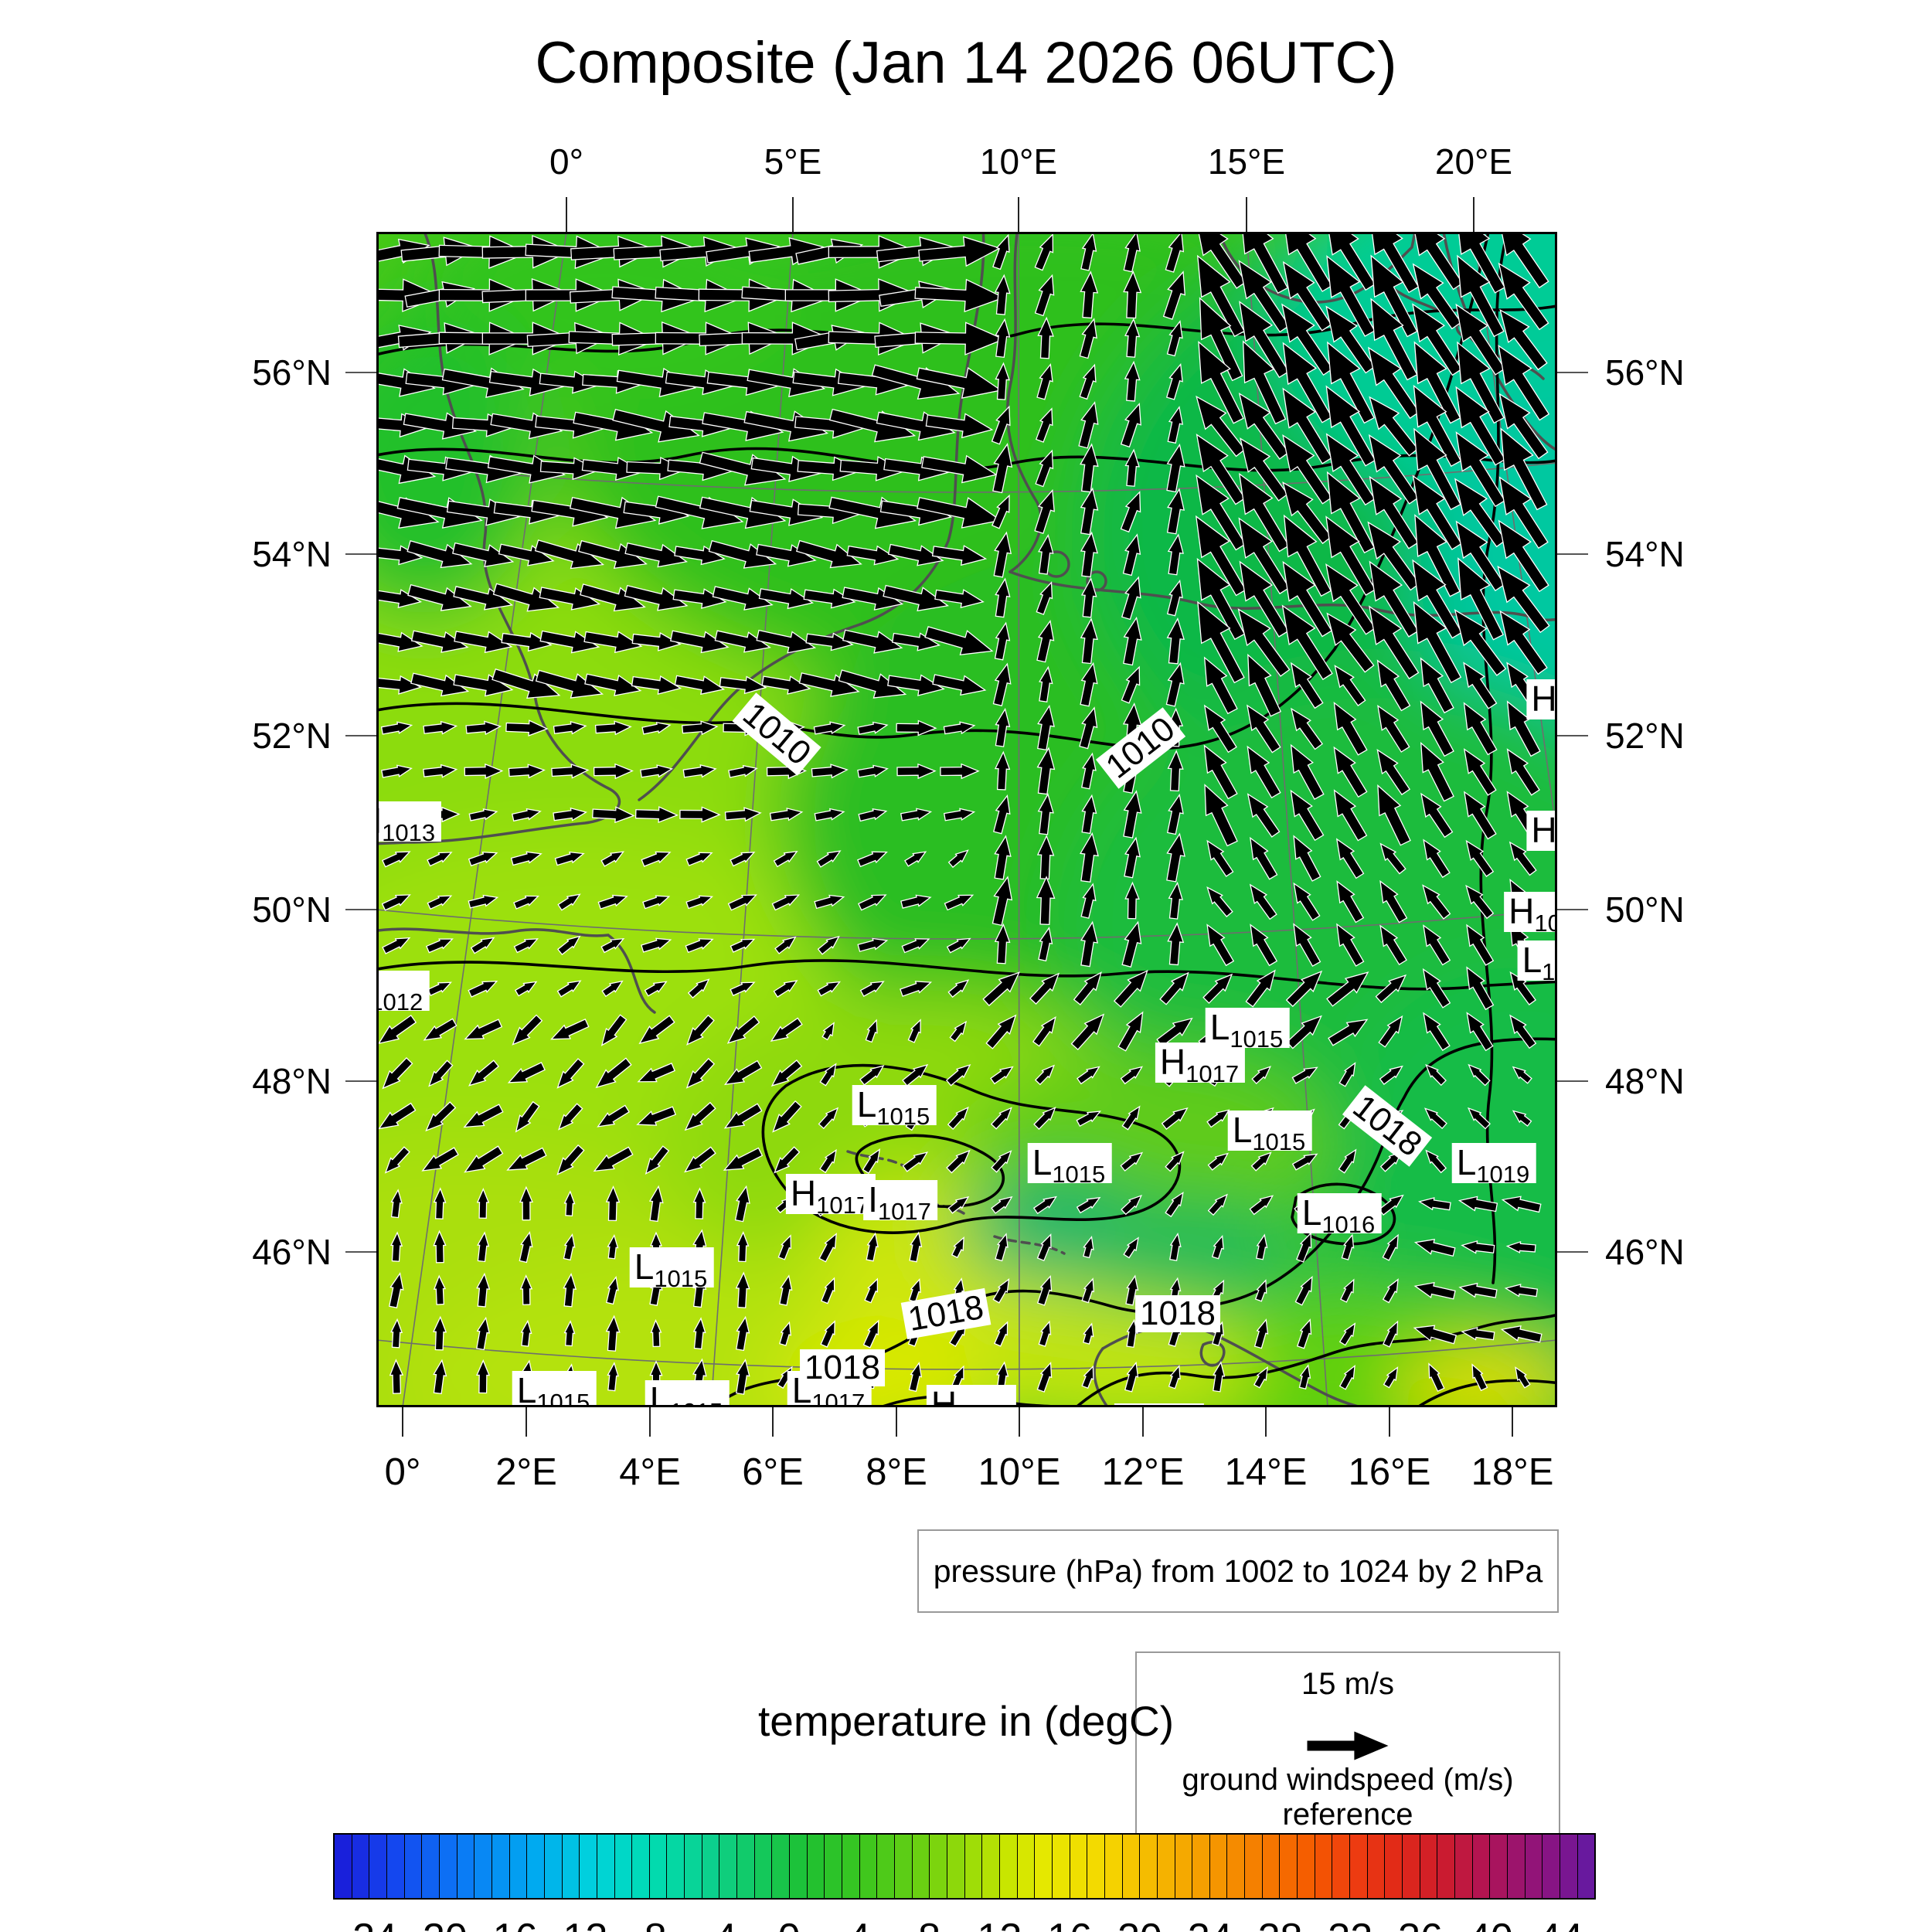  Describe the element at coordinates (292, 736) in the screenshot. I see `lat-tick-label-left: 52°N` at that location.